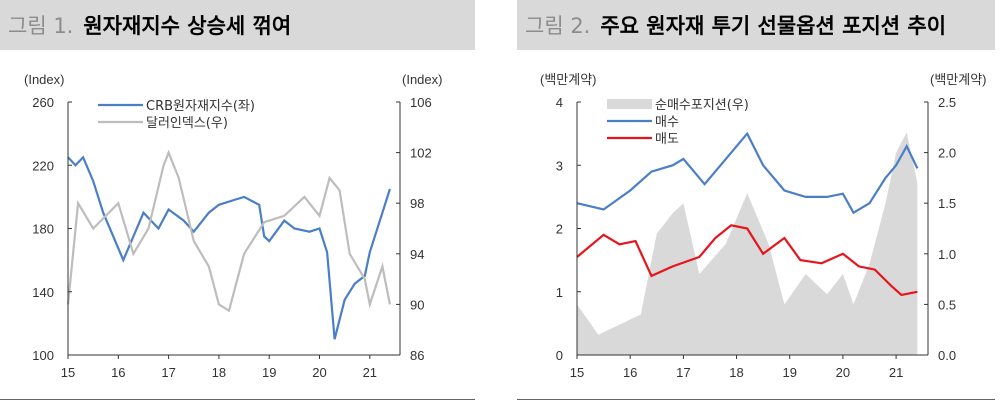 This screenshot has width=1000, height=402. I want to click on y2-tick-label: 106, so click(421, 102).